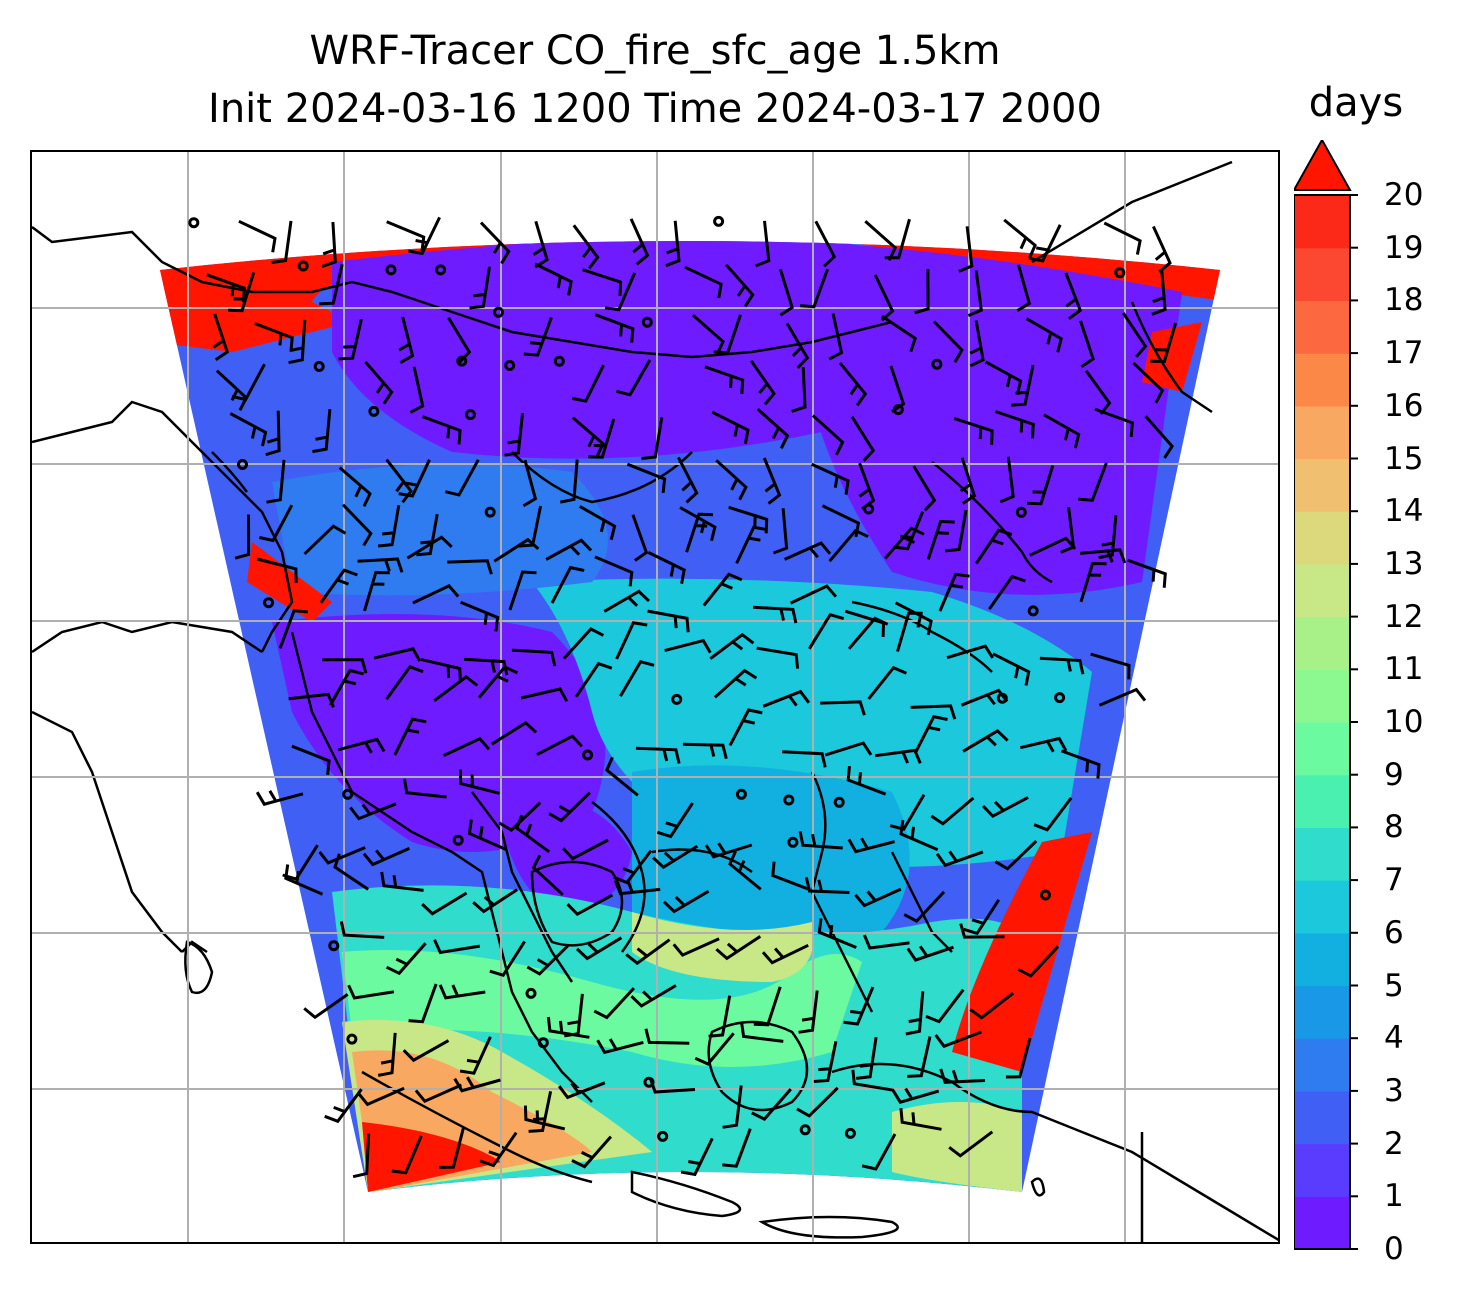 The width and height of the screenshot is (1462, 1306). I want to click on colorbar-tick-label: 1, so click(1394, 1196).